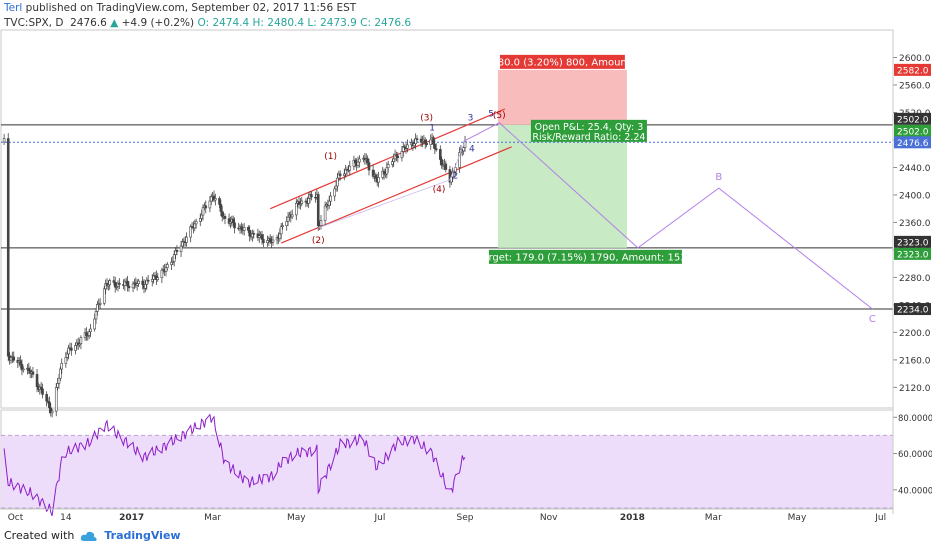  I want to click on wave-label-red: (5), so click(499, 116).